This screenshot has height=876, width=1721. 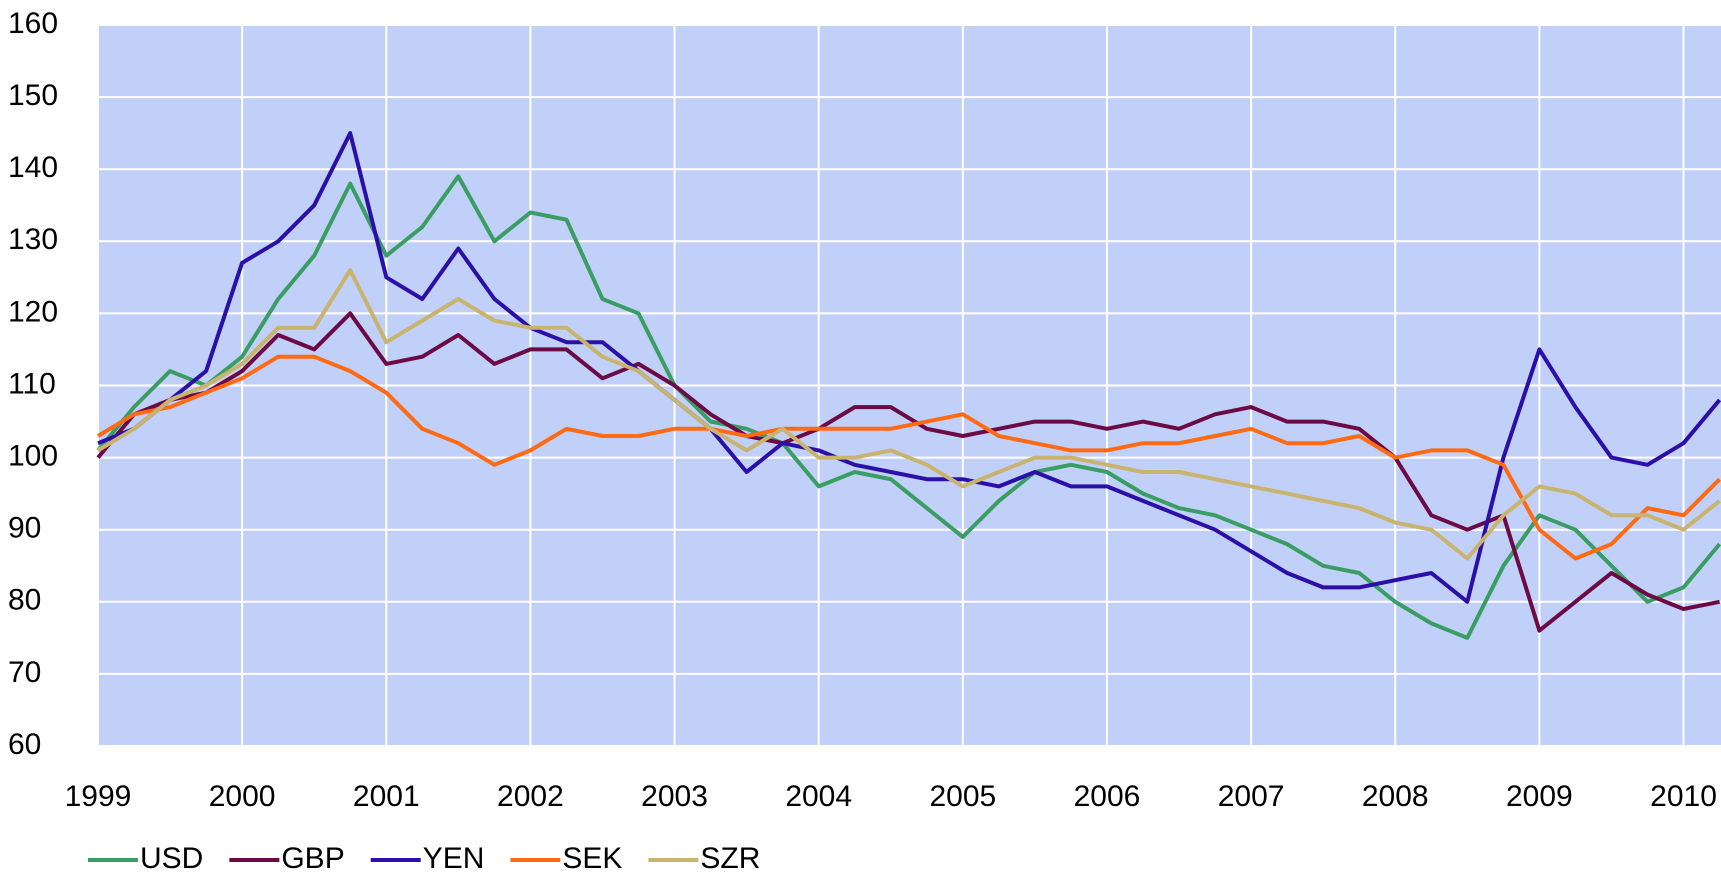 What do you see at coordinates (32, 383) in the screenshot?
I see `y-tick-label: 110` at bounding box center [32, 383].